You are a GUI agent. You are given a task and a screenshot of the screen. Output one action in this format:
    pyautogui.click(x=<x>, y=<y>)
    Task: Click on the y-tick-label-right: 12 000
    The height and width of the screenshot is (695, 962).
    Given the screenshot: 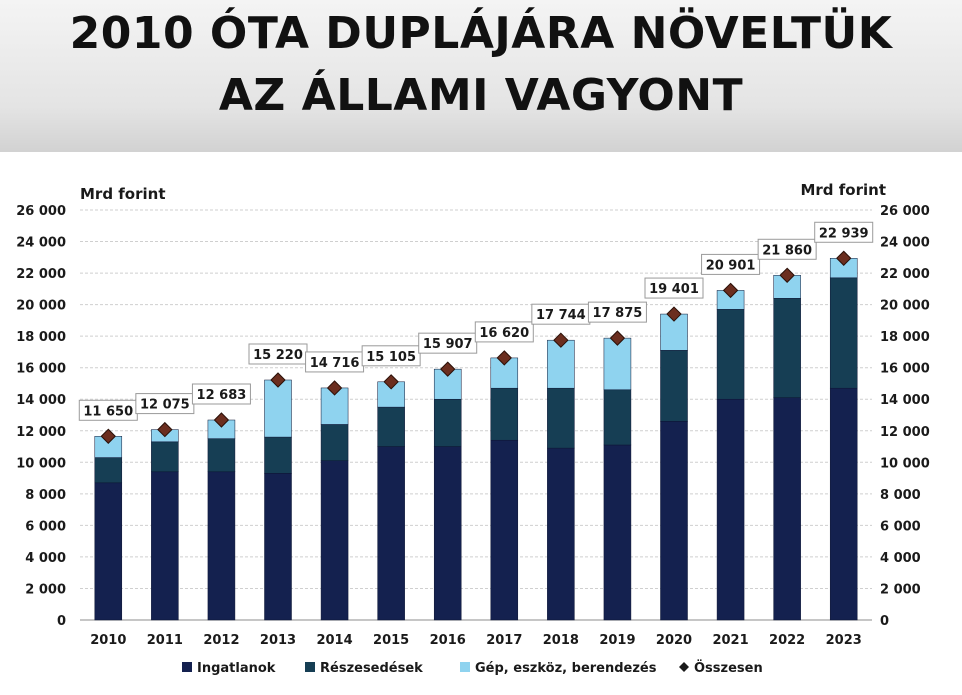 What is the action you would take?
    pyautogui.click(x=905, y=432)
    